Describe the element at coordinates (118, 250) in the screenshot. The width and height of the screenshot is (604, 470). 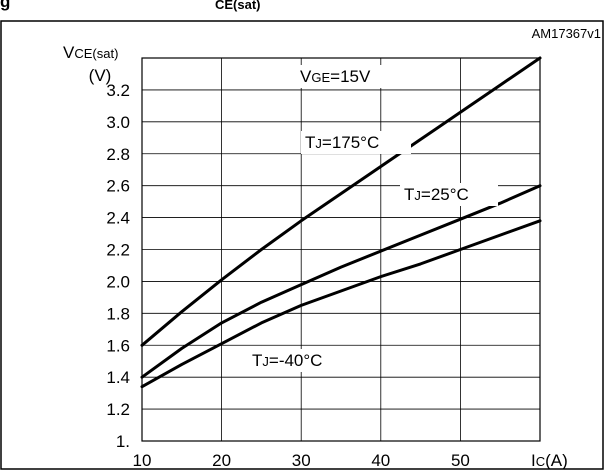
I see `y-tick-label: 2.2` at that location.